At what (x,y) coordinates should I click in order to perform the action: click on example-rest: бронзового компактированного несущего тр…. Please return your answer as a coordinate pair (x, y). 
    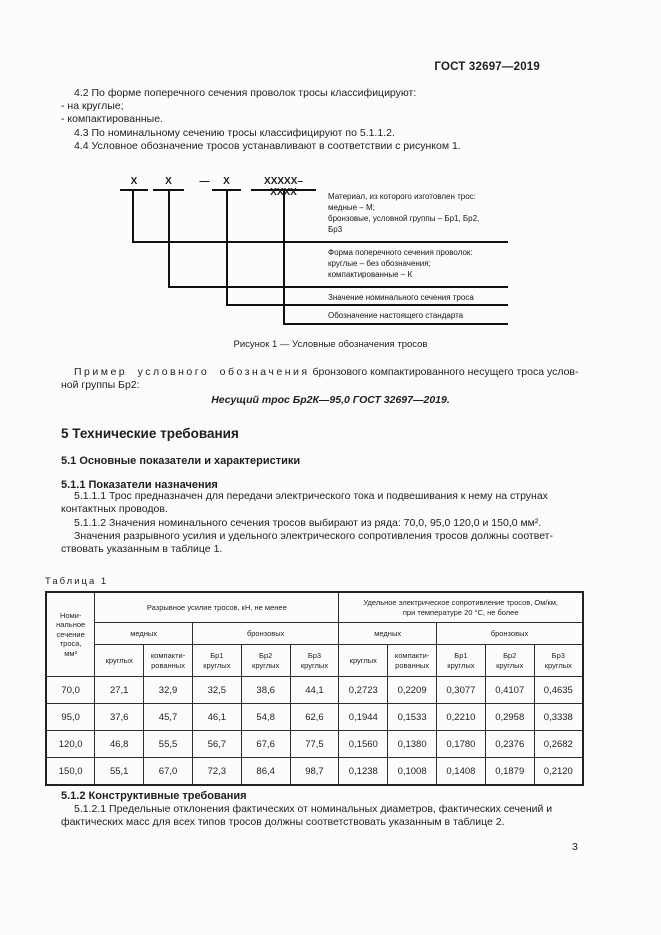
    Looking at the image, I should click on (444, 372).